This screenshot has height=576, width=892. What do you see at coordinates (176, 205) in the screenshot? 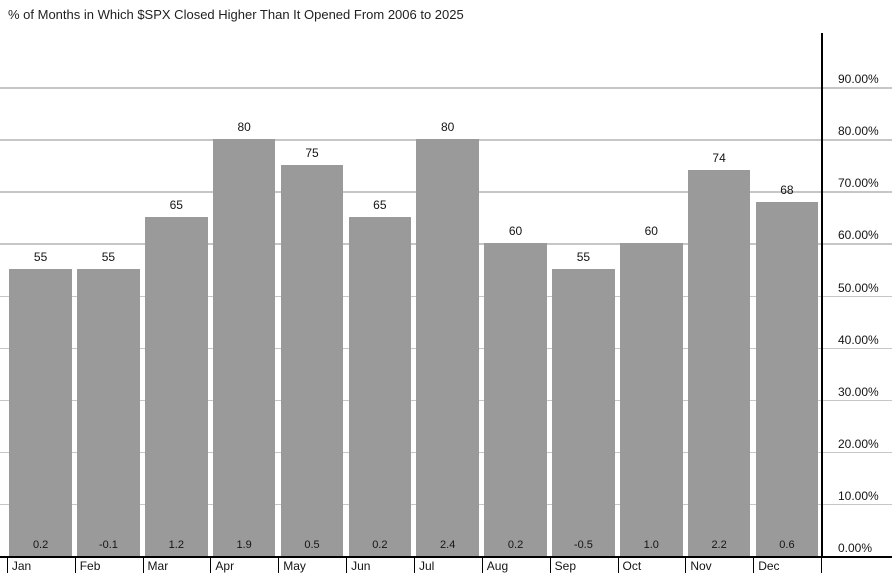
I see `bar-value-label-mar: 65` at bounding box center [176, 205].